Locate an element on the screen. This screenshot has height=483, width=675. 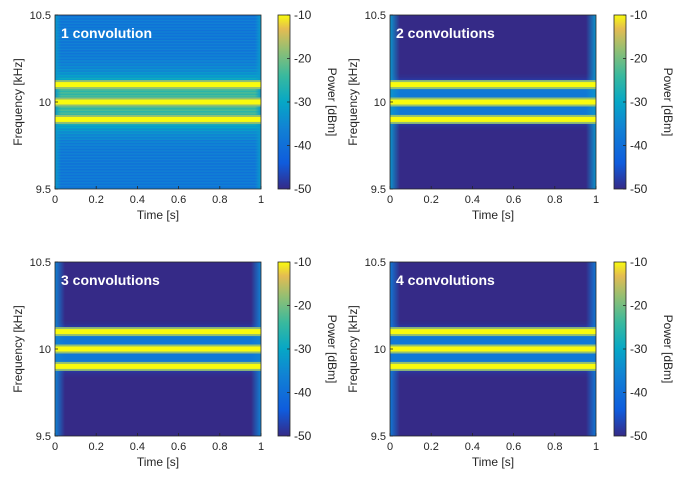
x-tick-label: 0 is located at coordinates (390, 200).